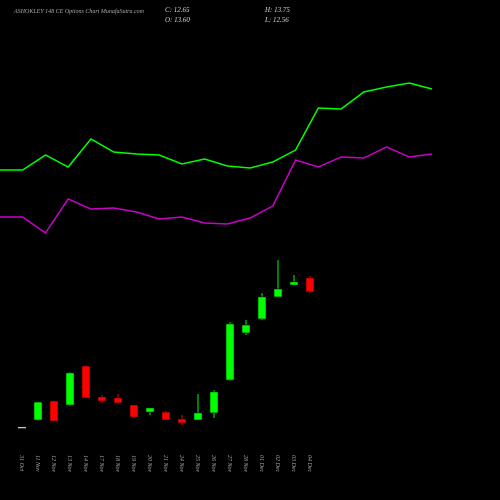 The image size is (500, 500). I want to click on x-tick-label: 31 Oct, so click(21, 462).